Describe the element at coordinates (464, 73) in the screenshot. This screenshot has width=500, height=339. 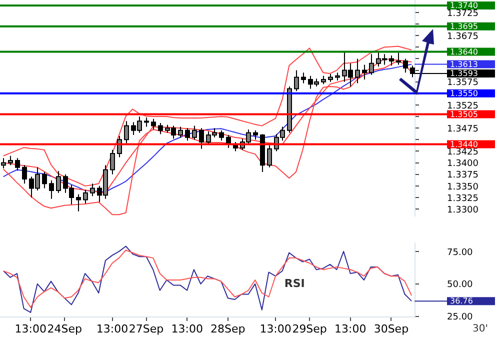
I see `text: 1.3593` at that location.